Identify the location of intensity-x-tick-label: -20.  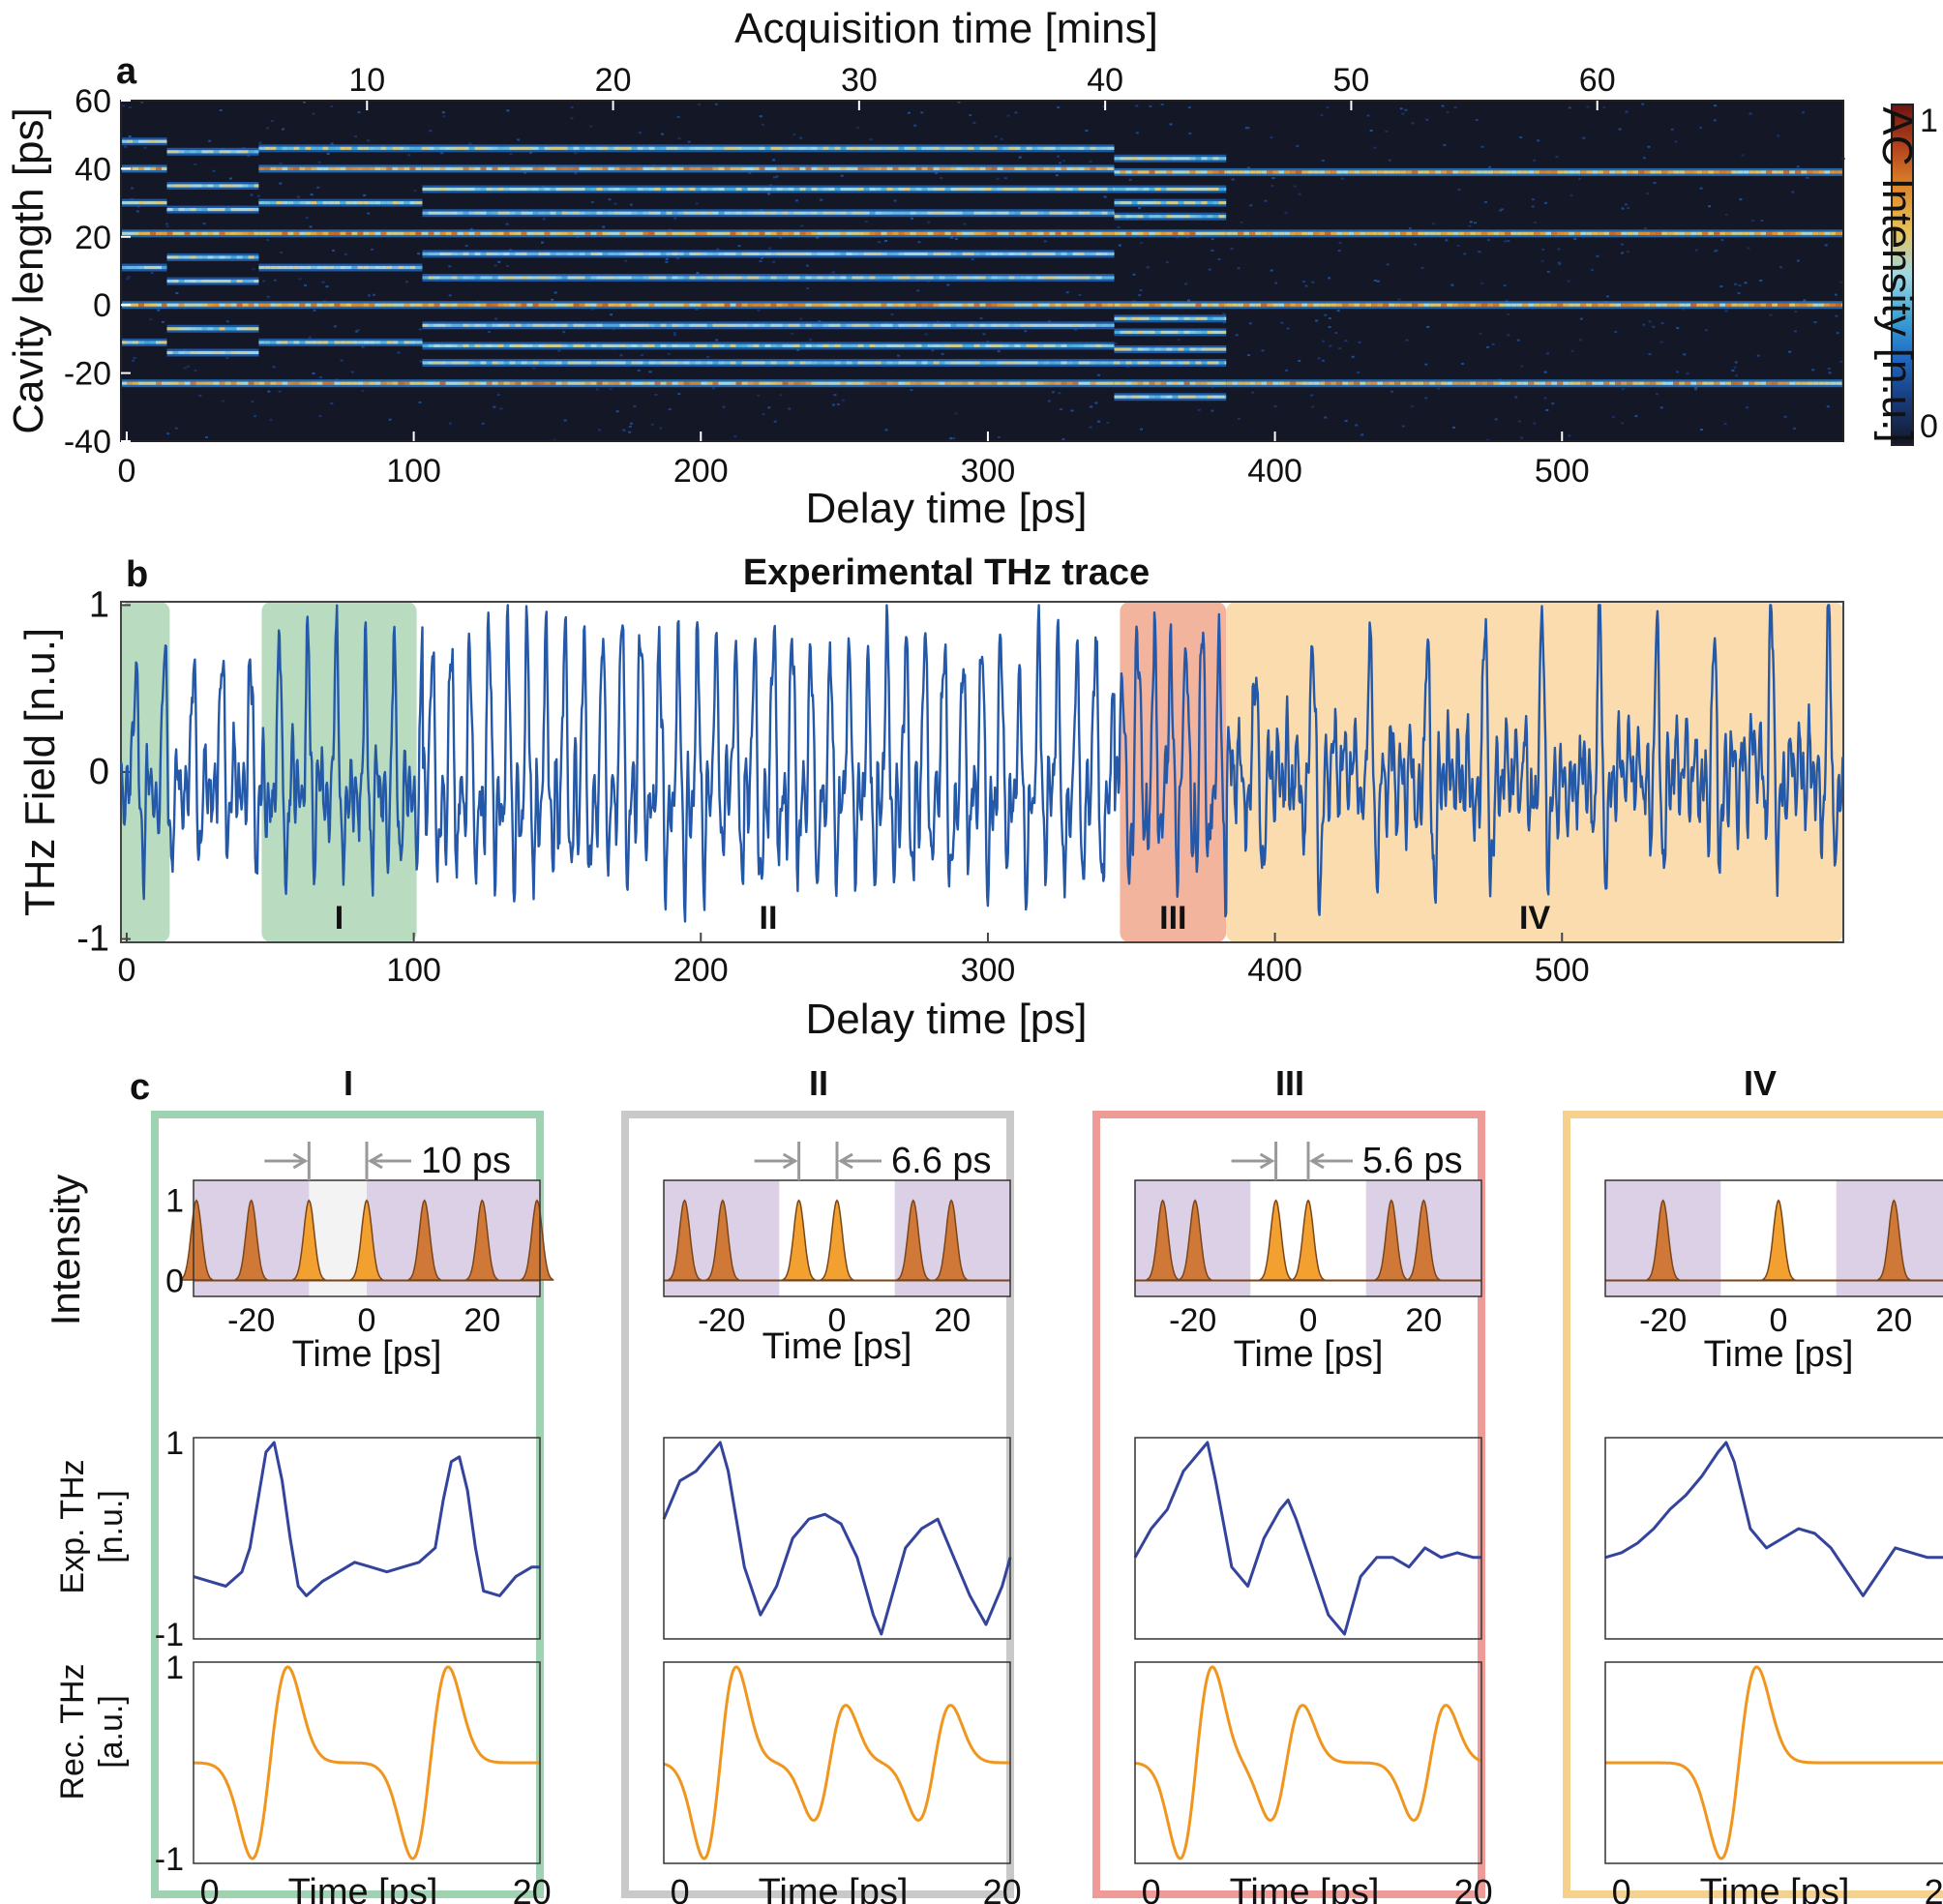
(721, 1321).